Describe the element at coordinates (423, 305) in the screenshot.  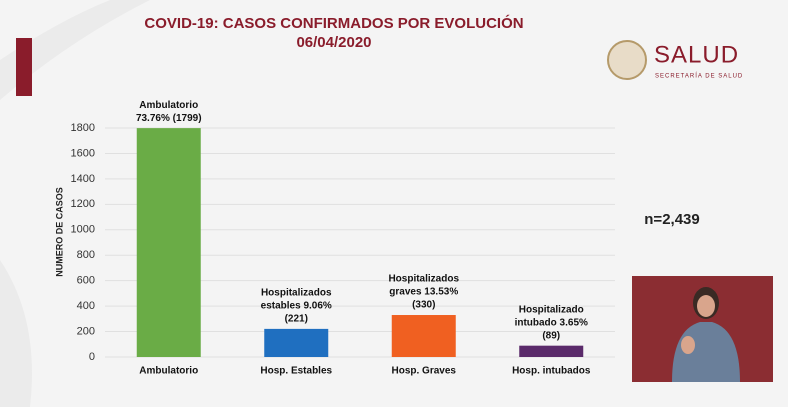
I see `data-label: (330)` at that location.